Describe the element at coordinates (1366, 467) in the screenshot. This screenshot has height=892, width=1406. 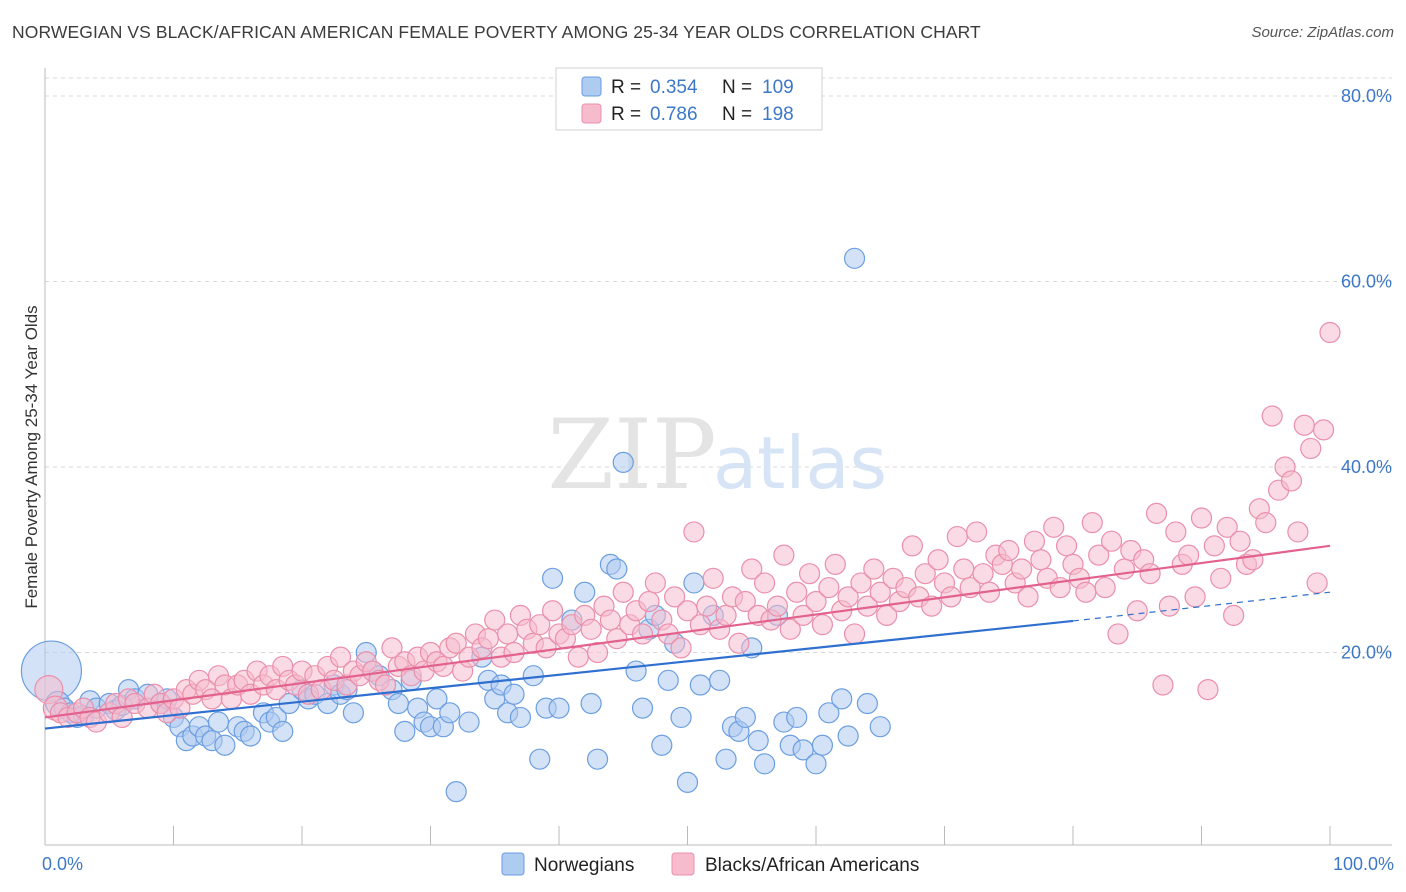
I see `y-tick-label-1: 40.0%` at that location.